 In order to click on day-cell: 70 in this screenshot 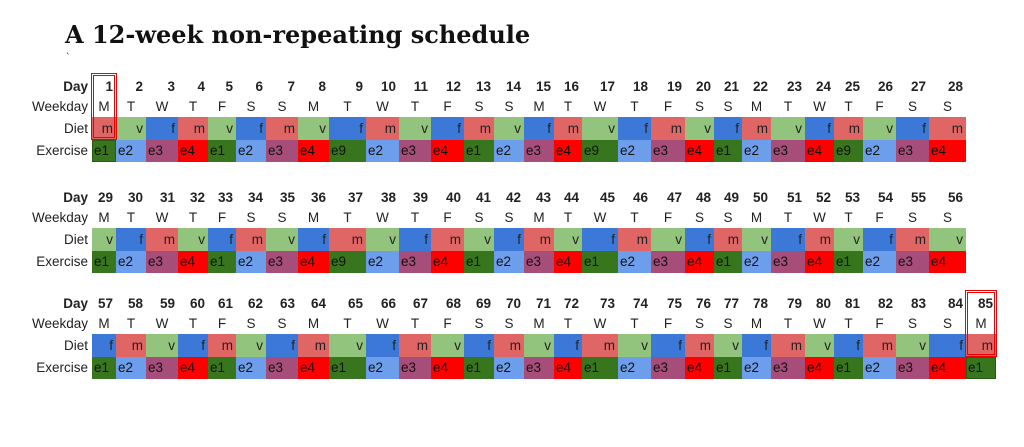, I will do `click(513, 303)`.